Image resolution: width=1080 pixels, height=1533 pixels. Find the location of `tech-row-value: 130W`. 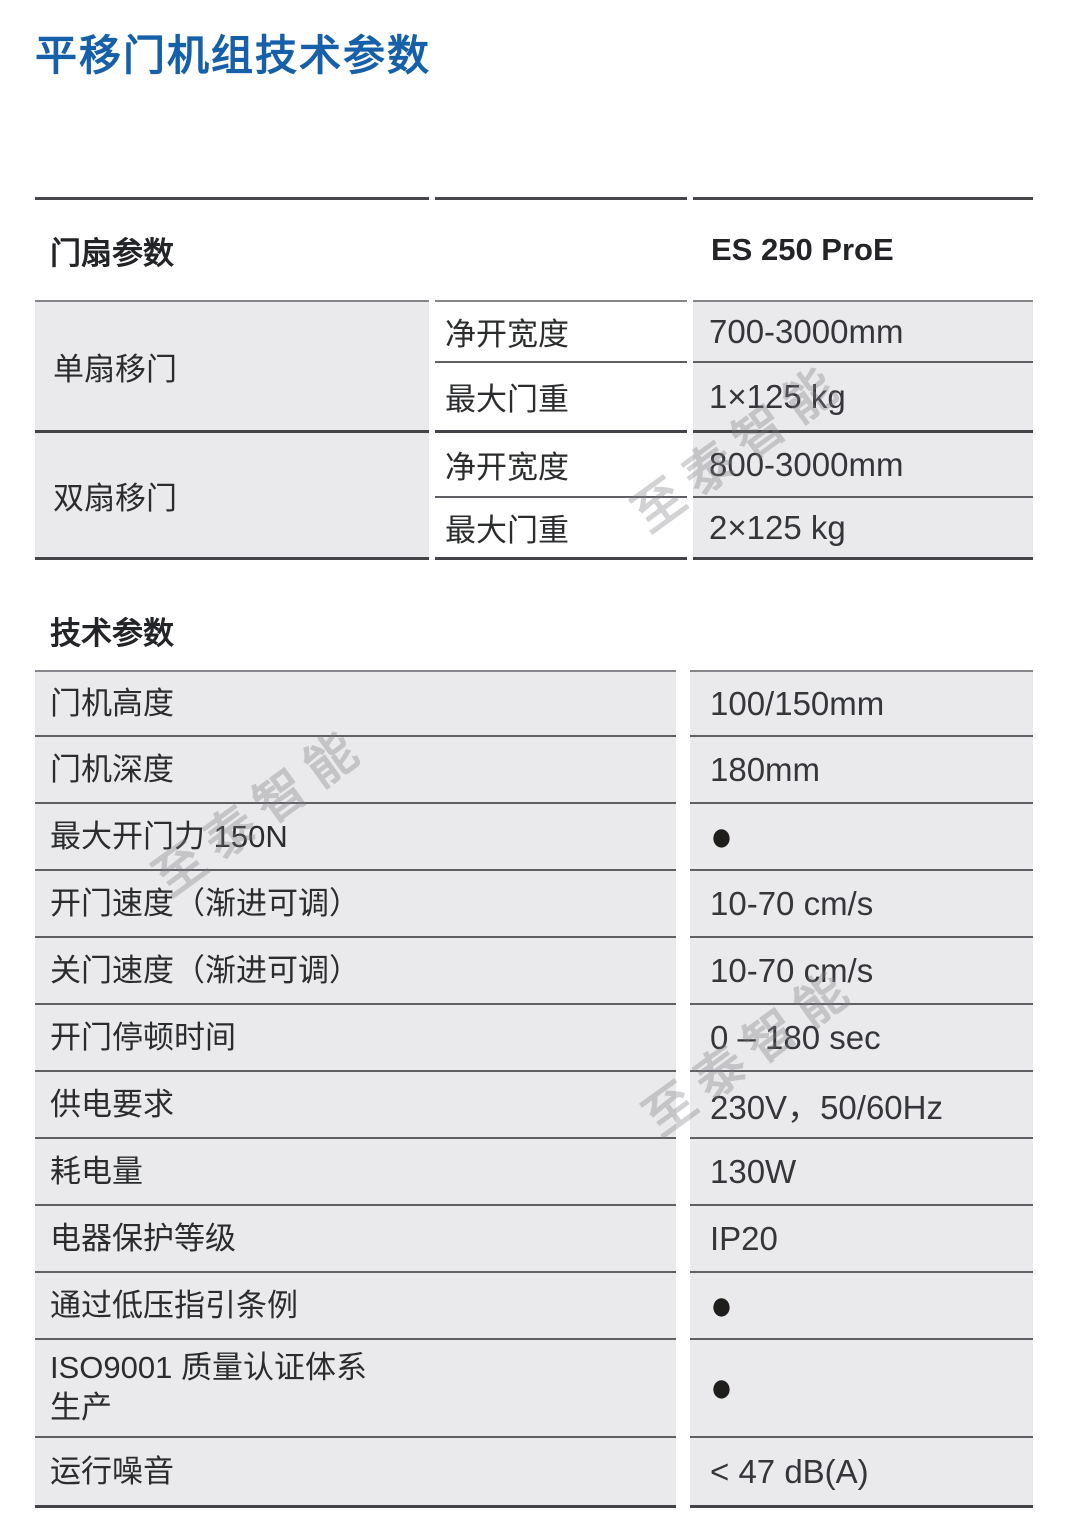

tech-row-value: 130W is located at coordinates (861, 1172).